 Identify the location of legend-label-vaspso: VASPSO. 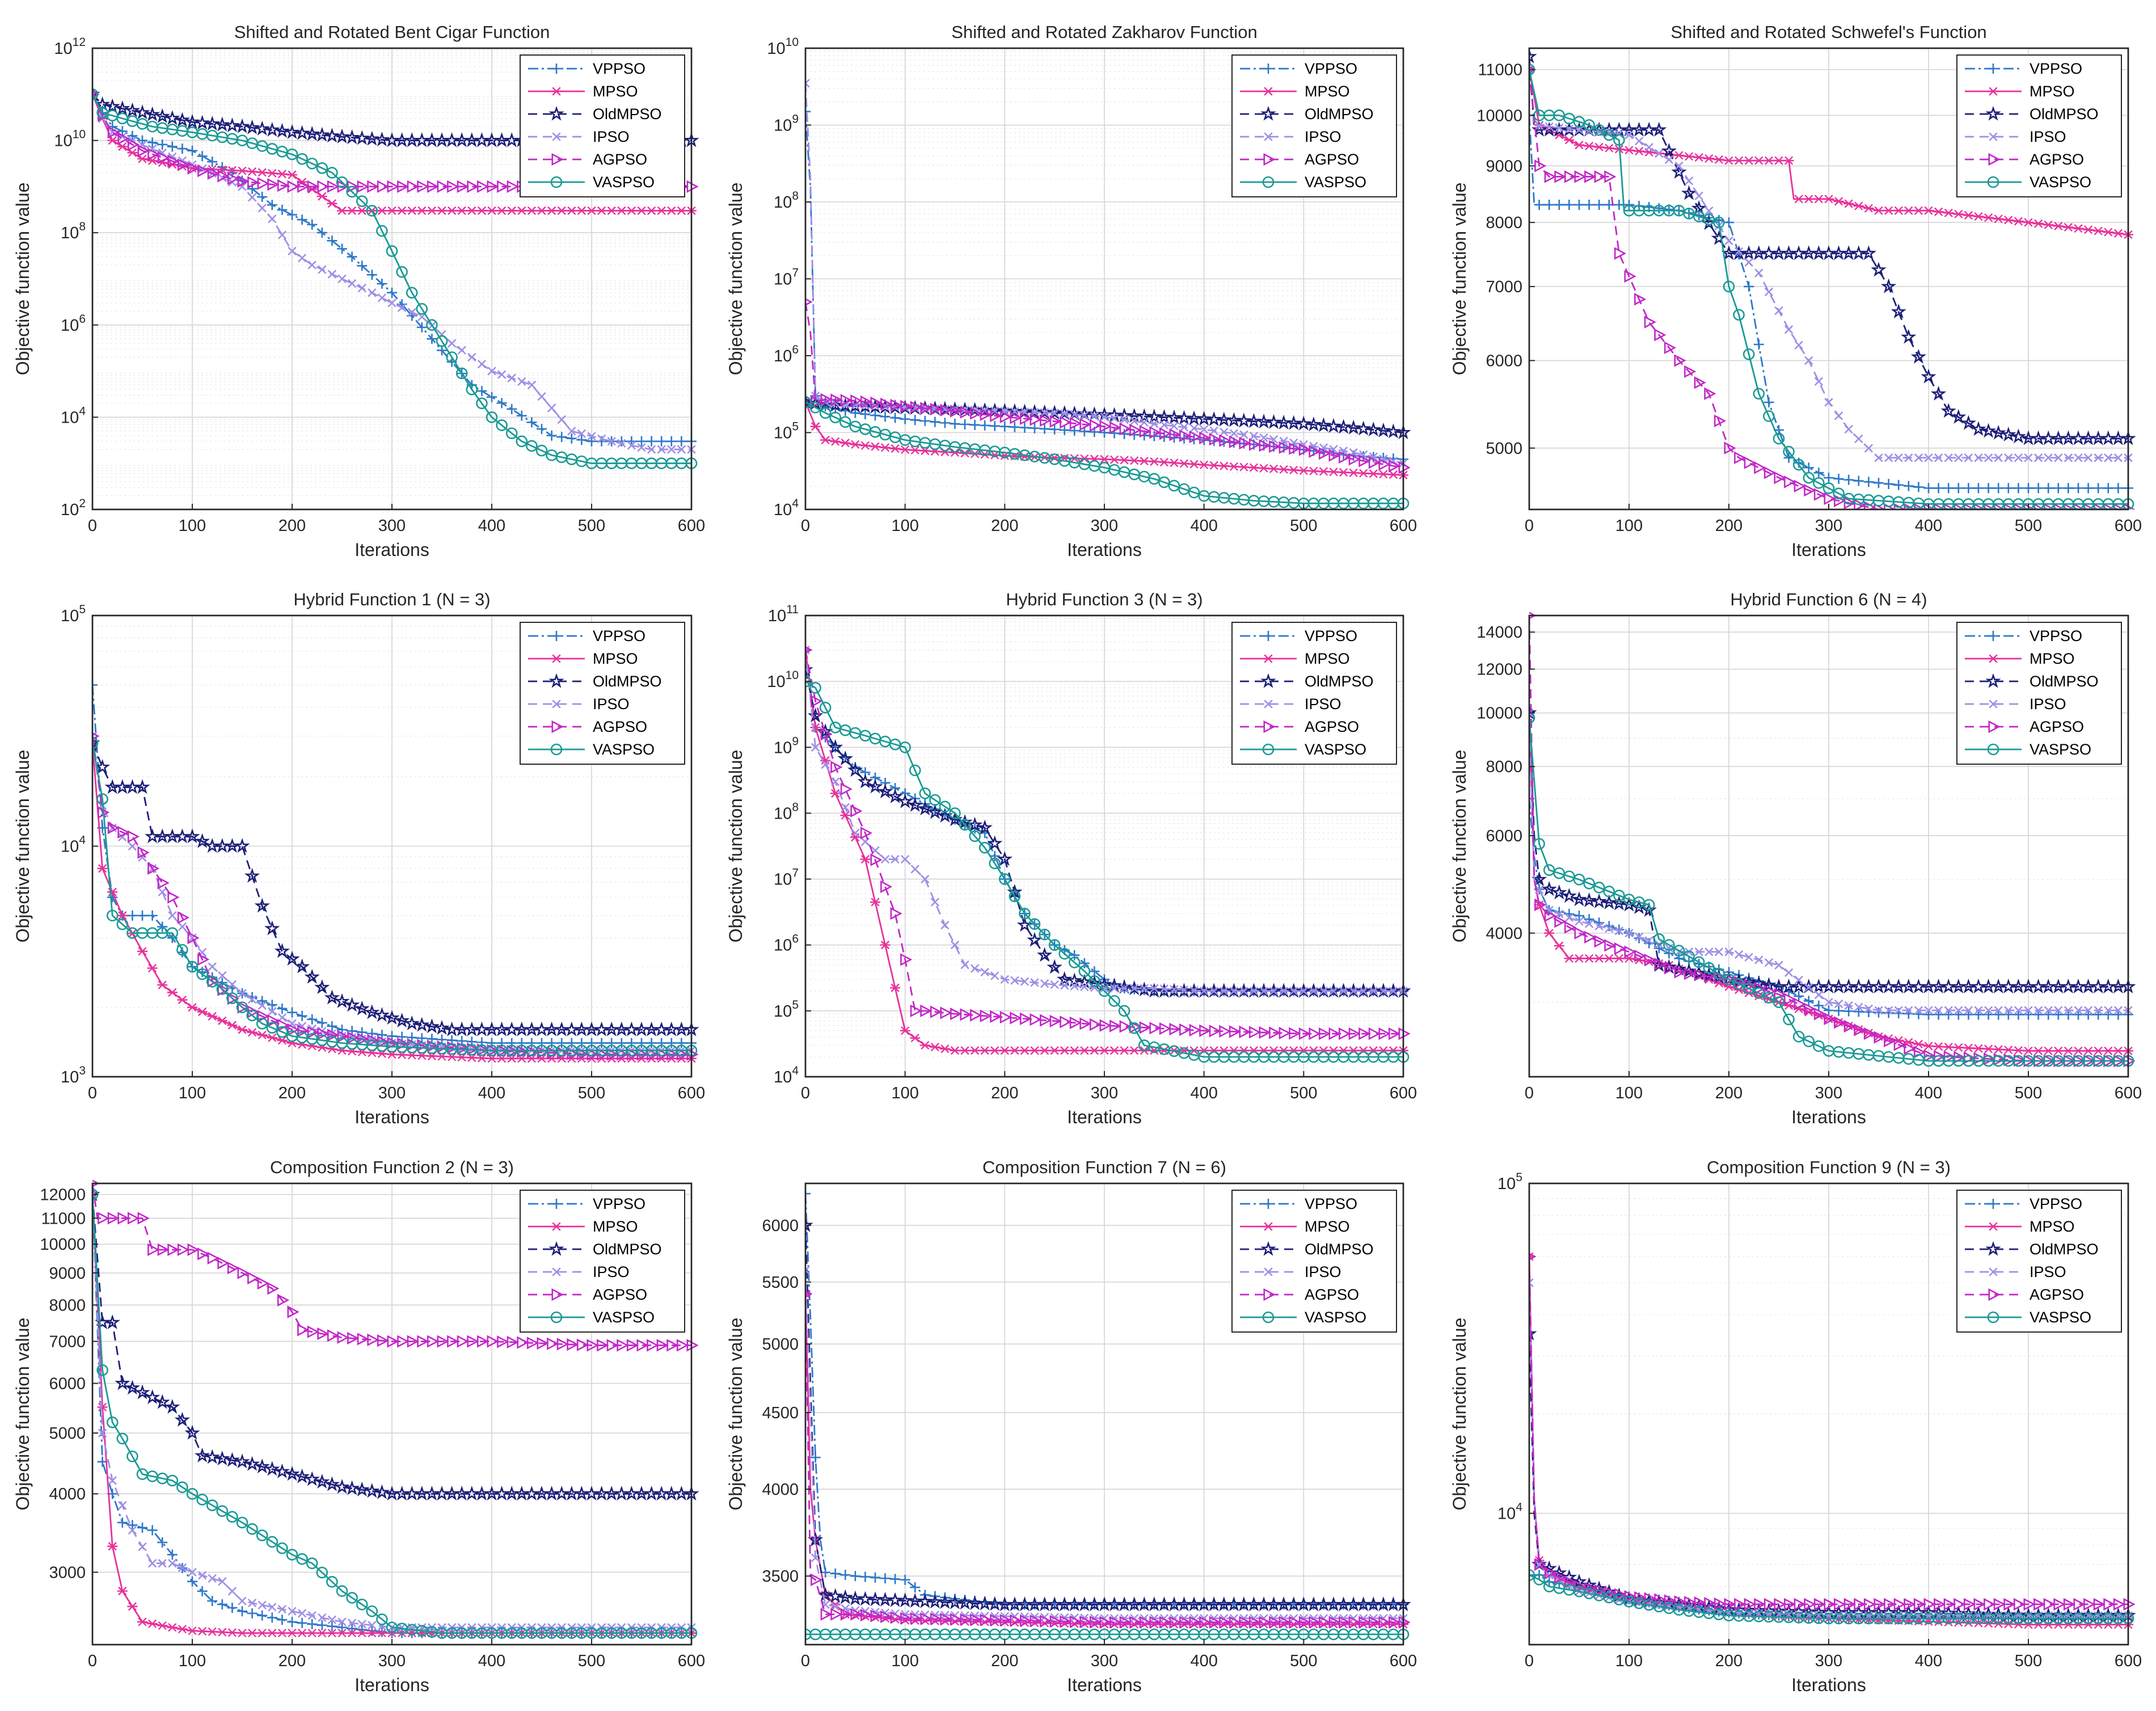
(624, 1317).